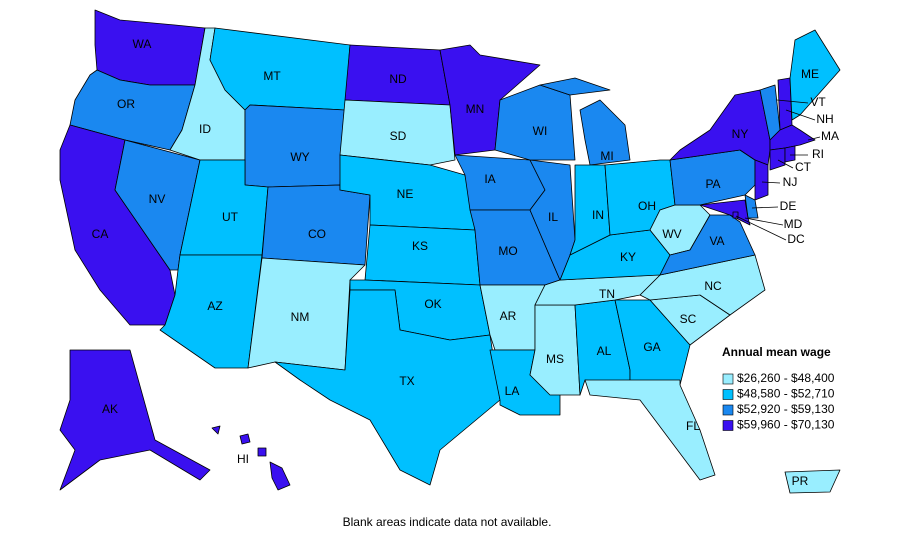 Image resolution: width=913 pixels, height=538 pixels. What do you see at coordinates (110, 409) in the screenshot?
I see `state-label: AK` at bounding box center [110, 409].